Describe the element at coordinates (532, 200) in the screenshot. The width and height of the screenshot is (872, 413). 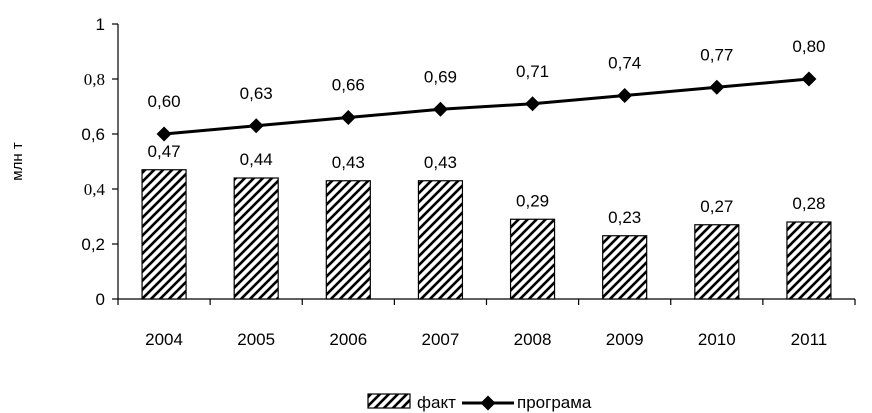
I see `bar-value-label: 0,29` at that location.